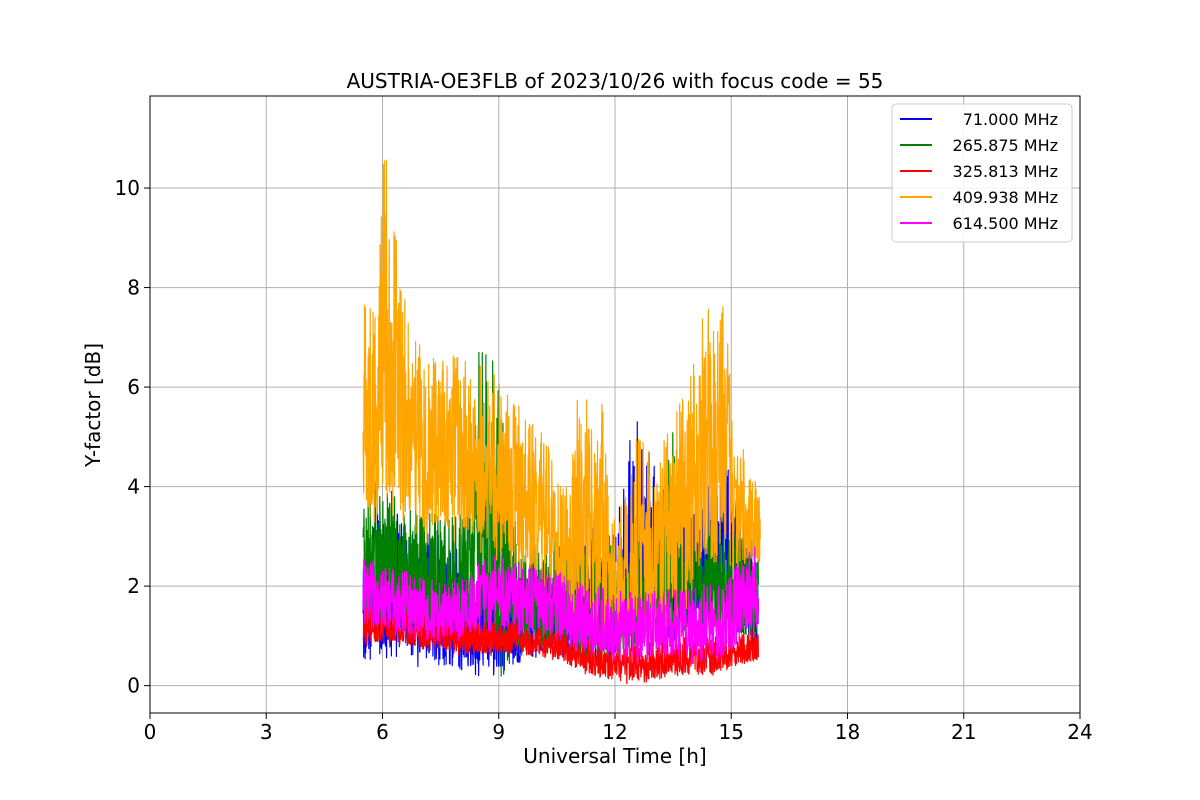 Image resolution: width=1200 pixels, height=800 pixels. What do you see at coordinates (133, 586) in the screenshot?
I see `y-tick-label: 2` at bounding box center [133, 586].